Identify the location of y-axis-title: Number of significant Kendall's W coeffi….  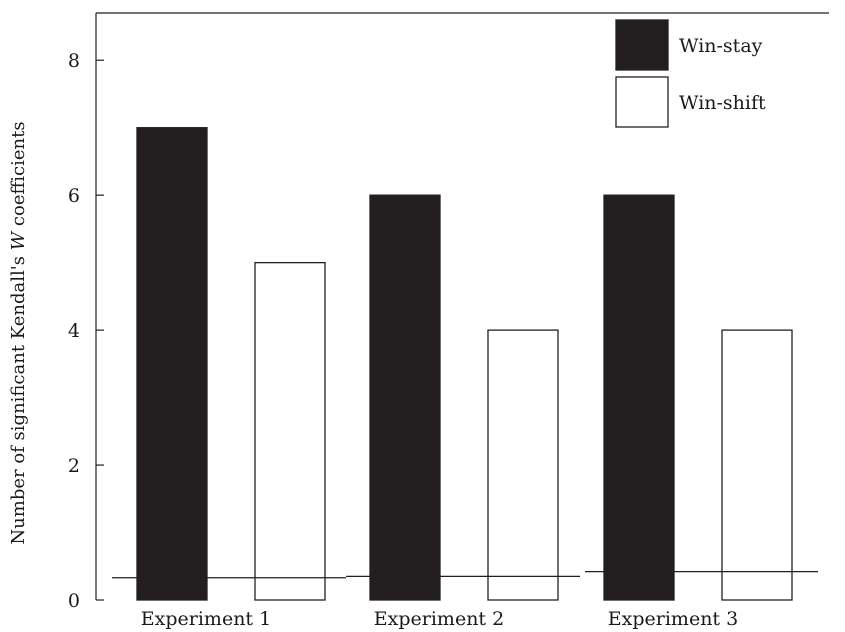
(18, 332).